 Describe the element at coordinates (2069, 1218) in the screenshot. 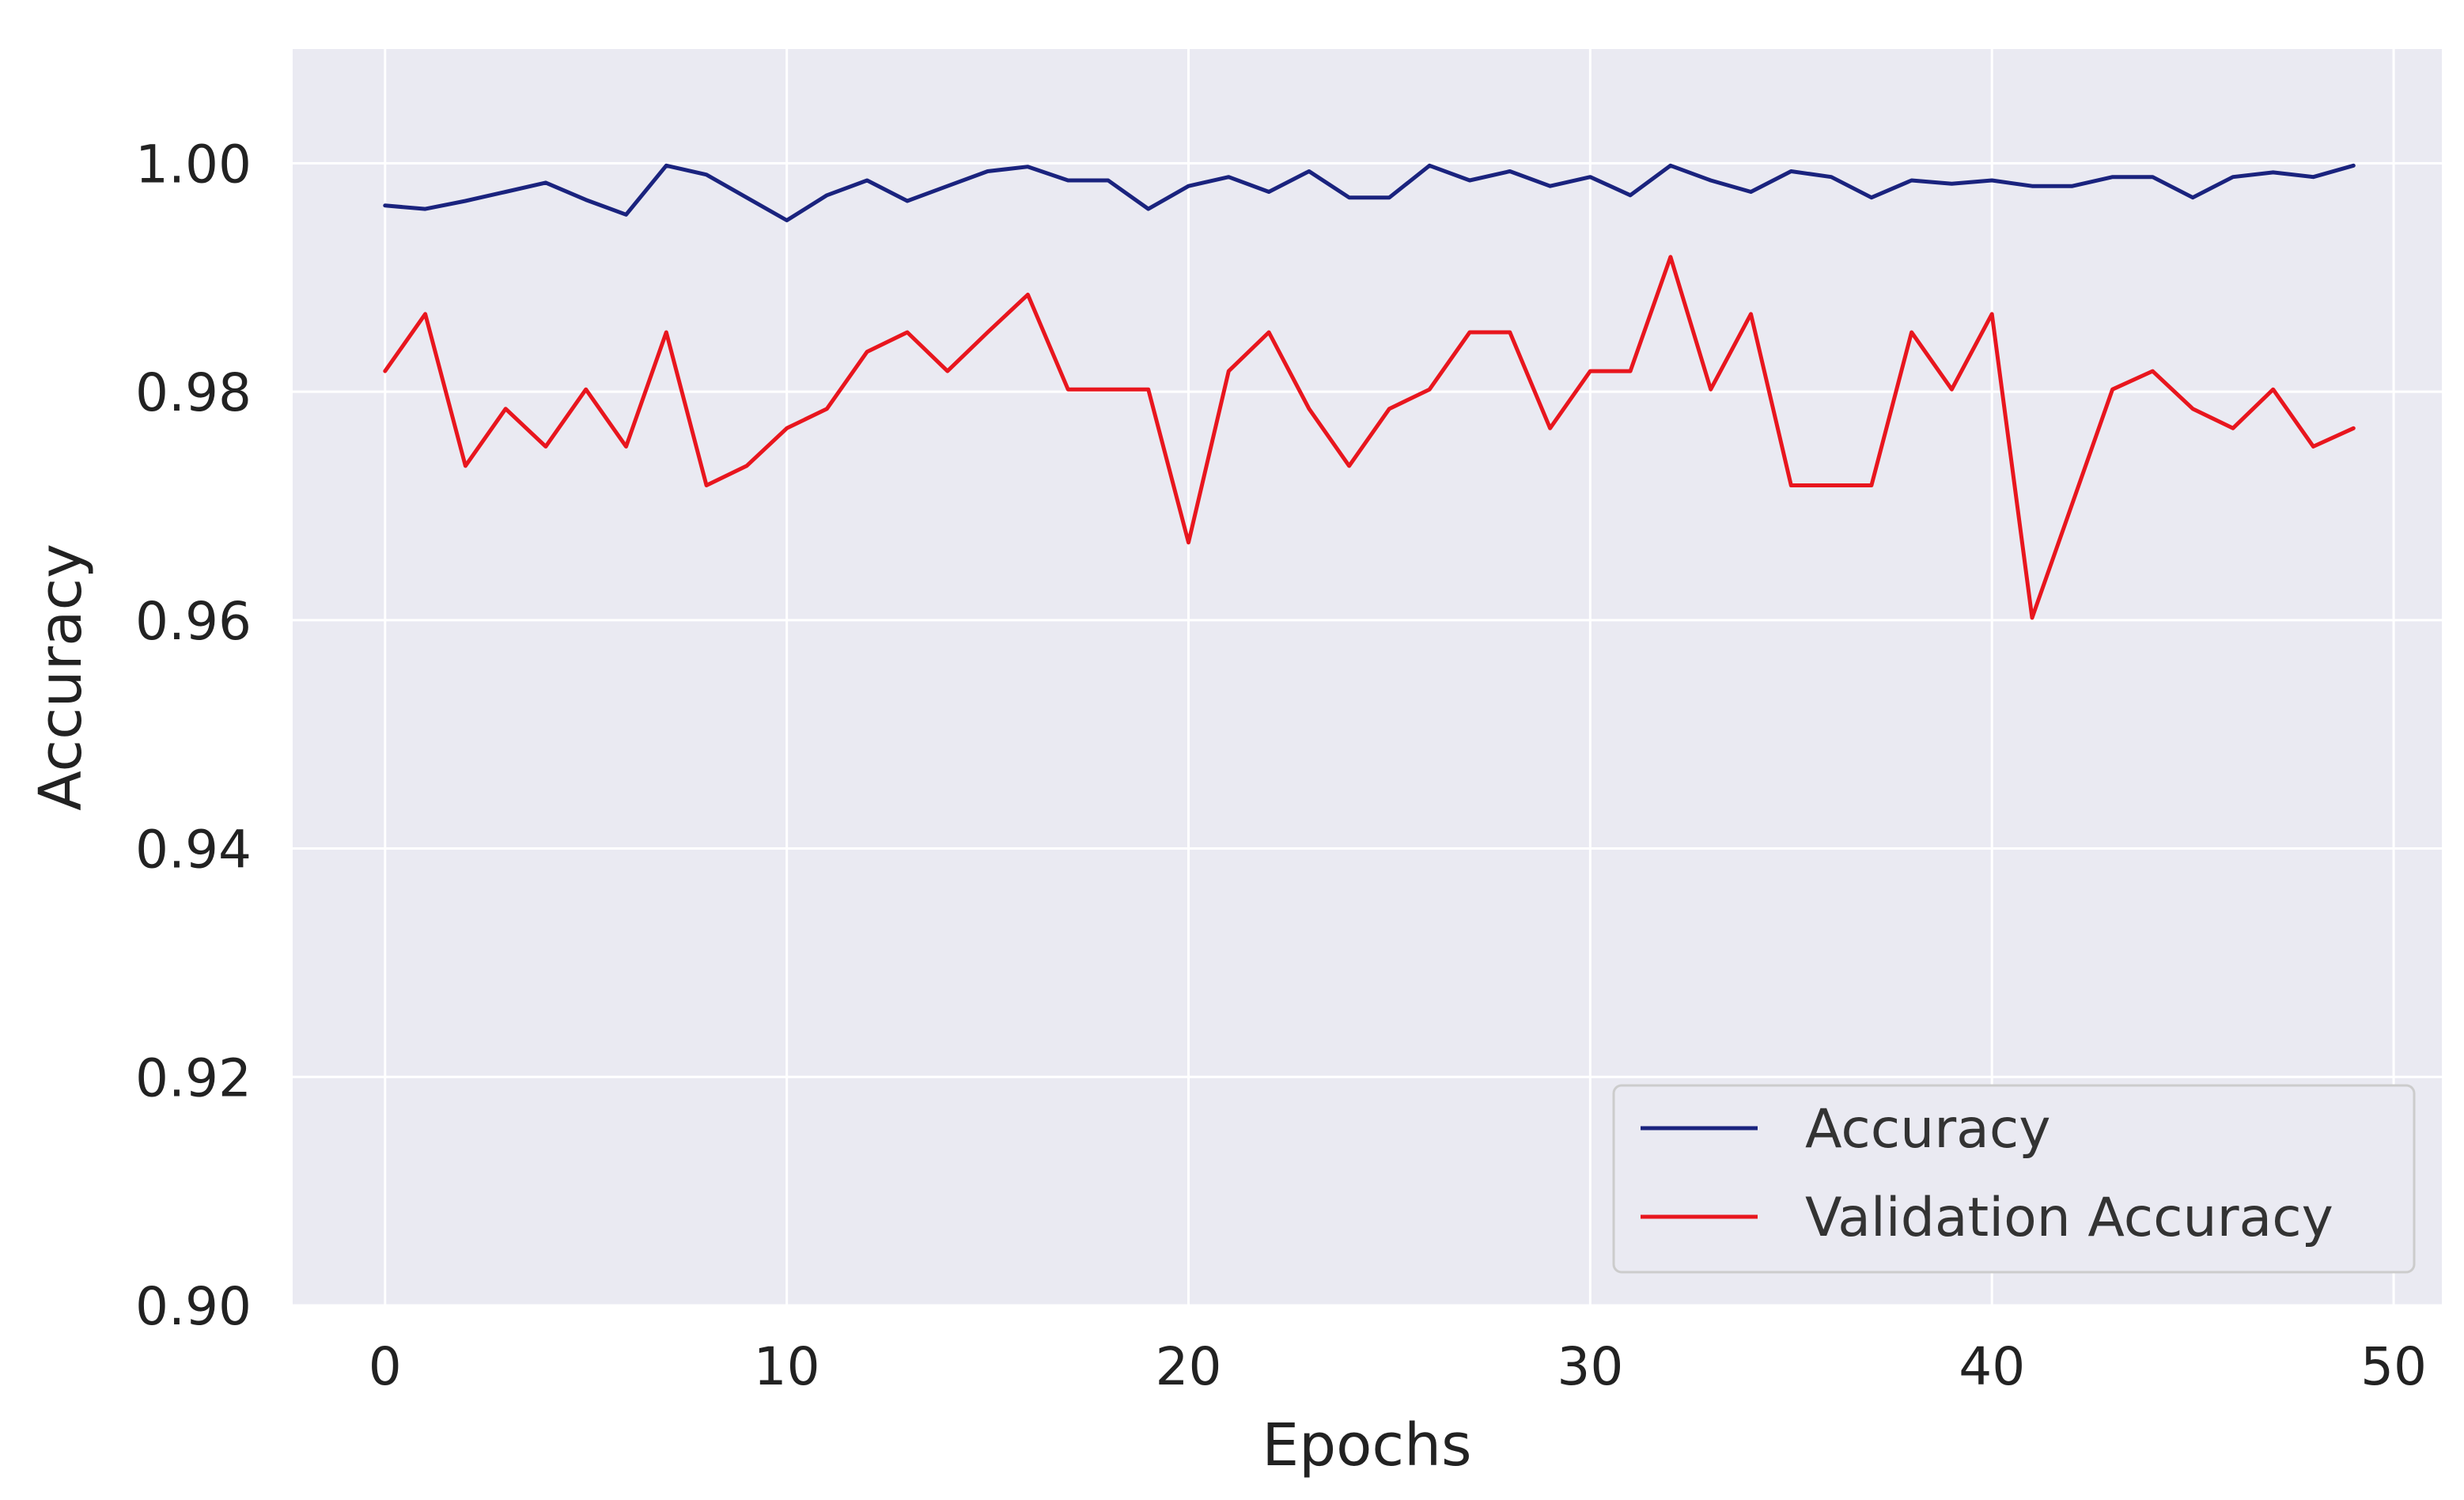

I see `legend-label-validation-accuracy: Validation Accuracy` at that location.